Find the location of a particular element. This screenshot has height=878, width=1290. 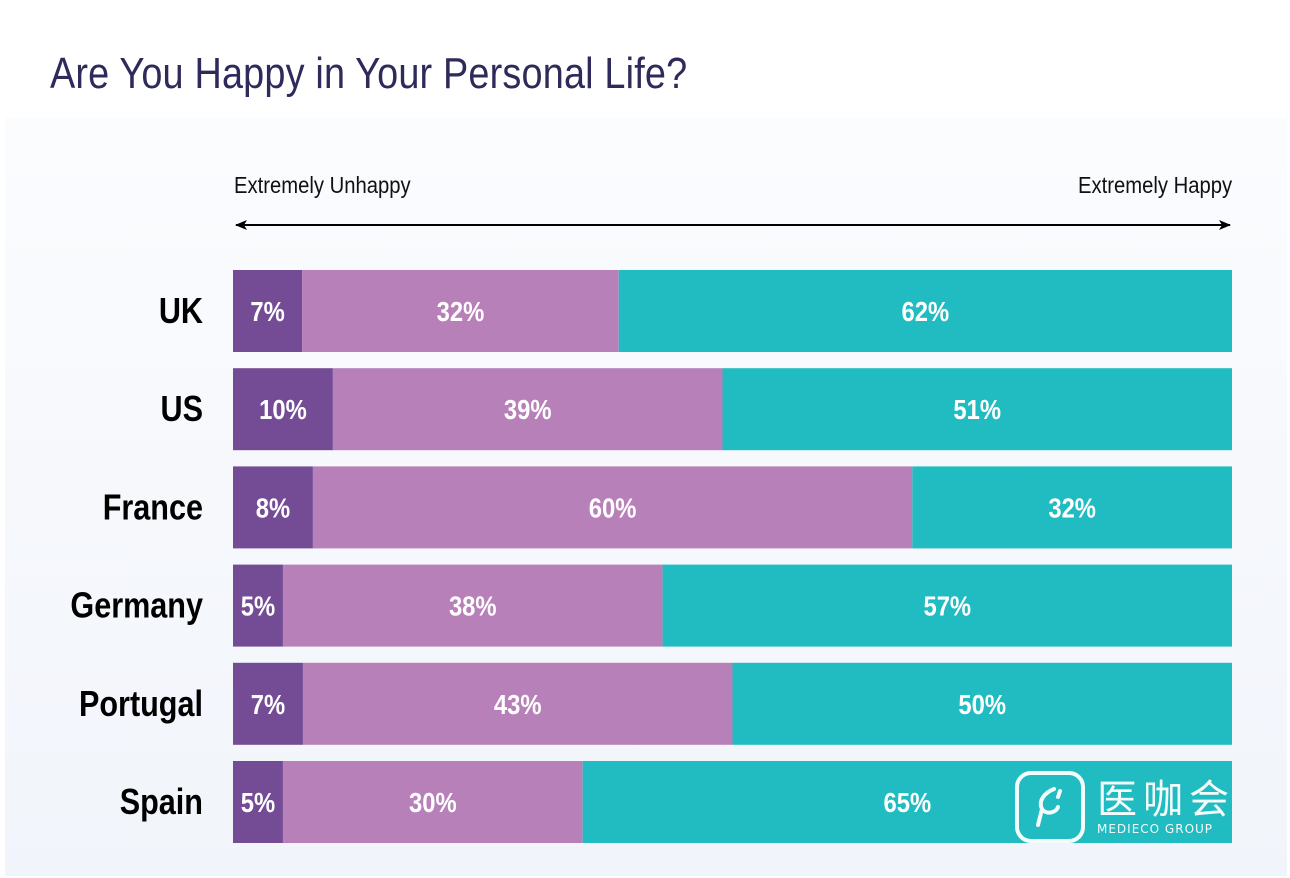

value-label: 30% is located at coordinates (433, 802).